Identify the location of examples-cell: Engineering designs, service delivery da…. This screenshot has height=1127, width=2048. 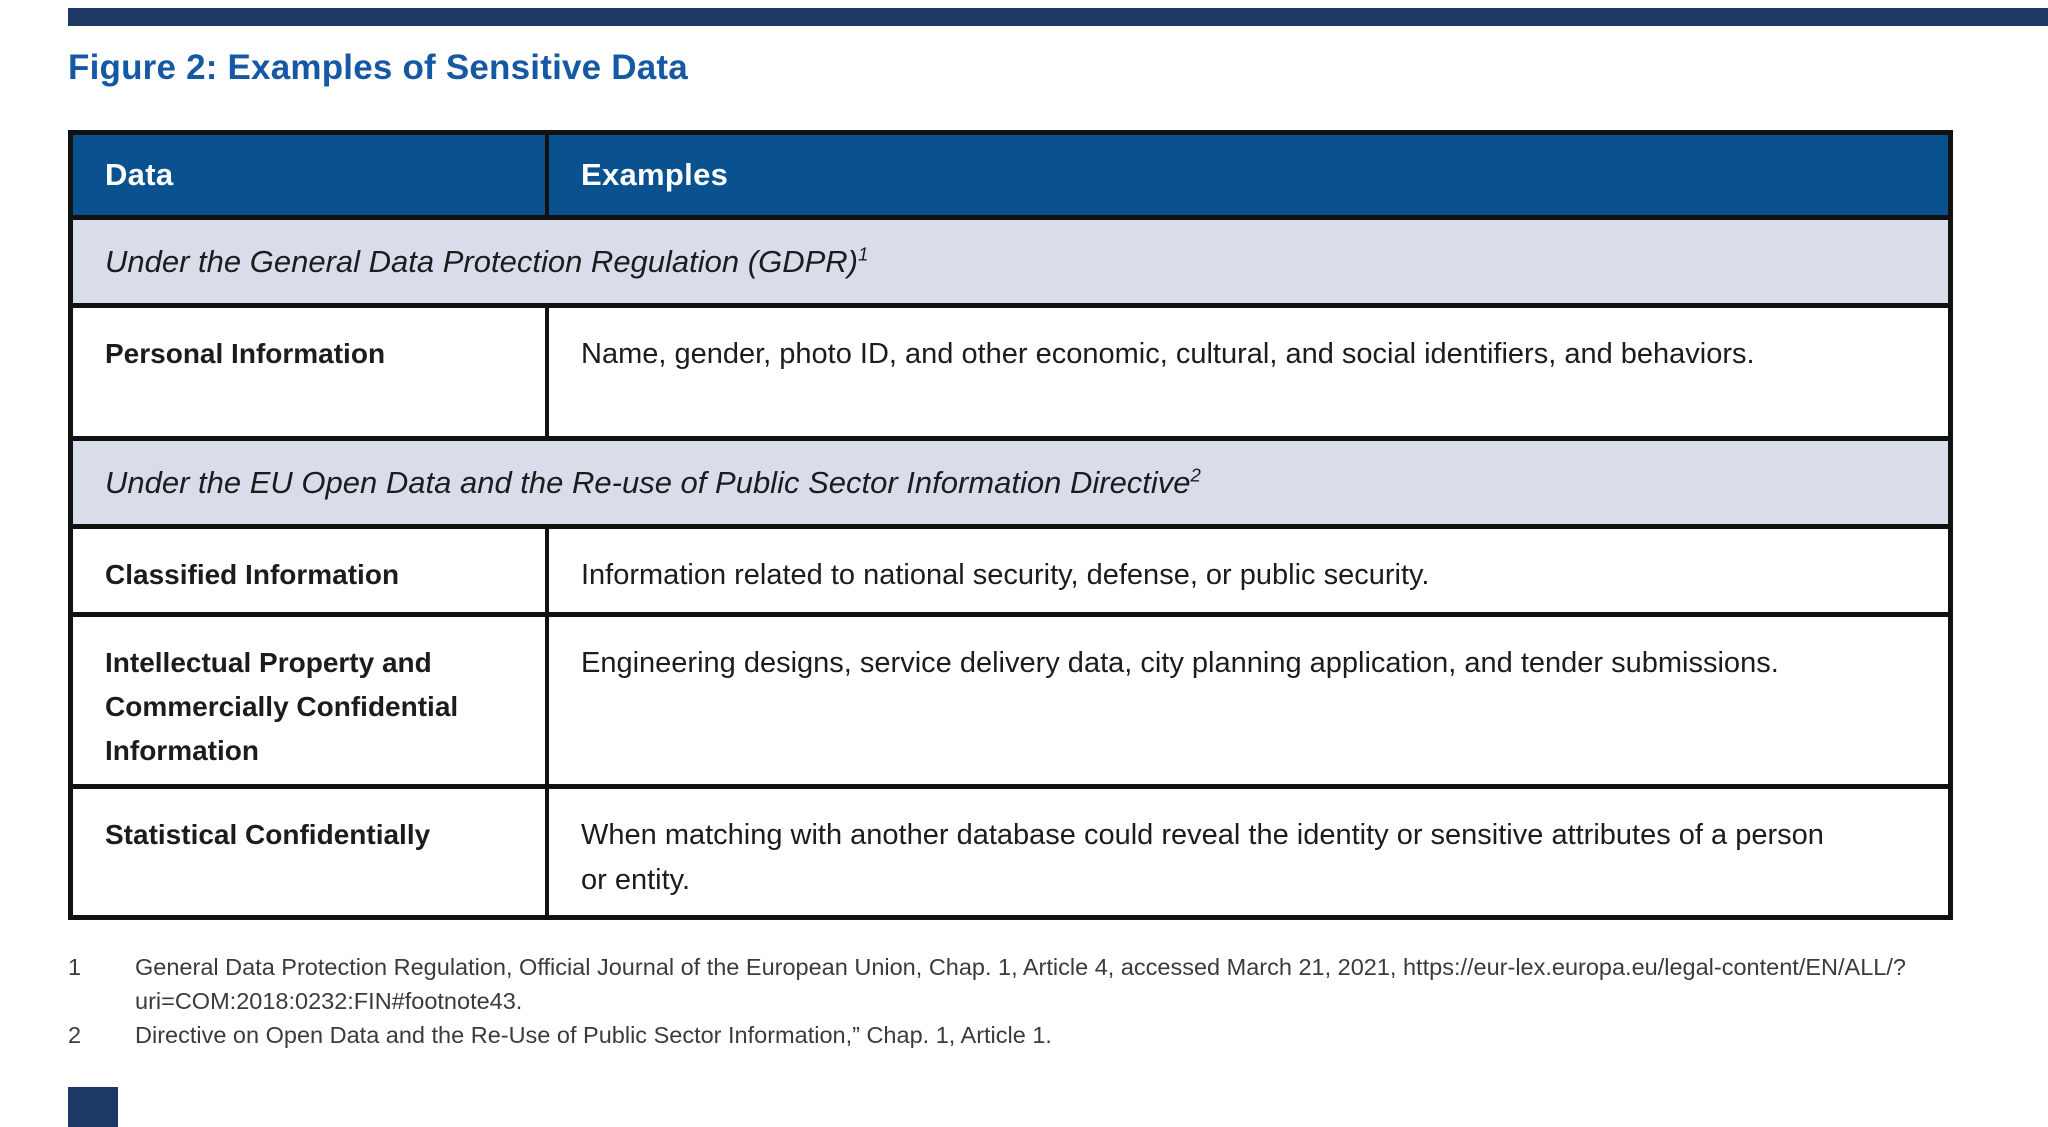
(1248, 700).